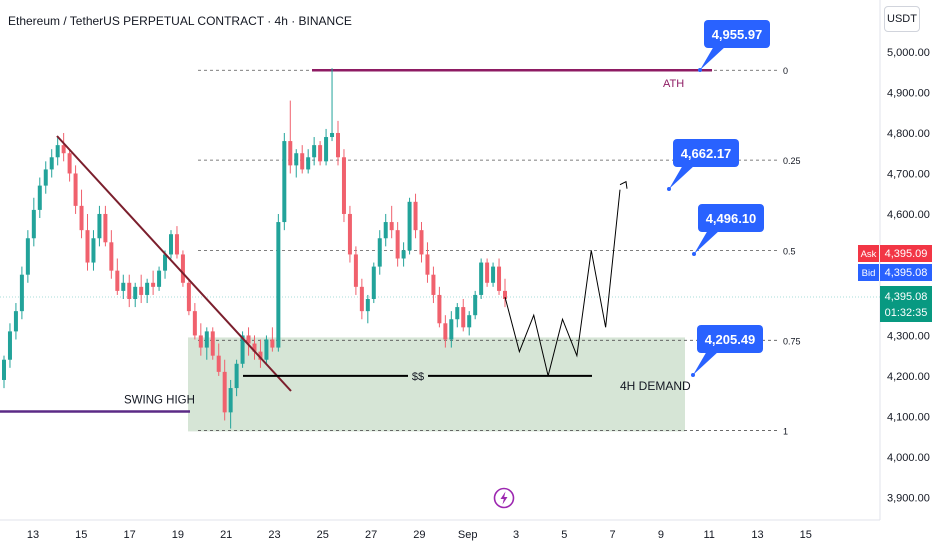 Image resolution: width=932 pixels, height=550 pixels. What do you see at coordinates (468, 535) in the screenshot?
I see `x-tick-label: Sep` at bounding box center [468, 535].